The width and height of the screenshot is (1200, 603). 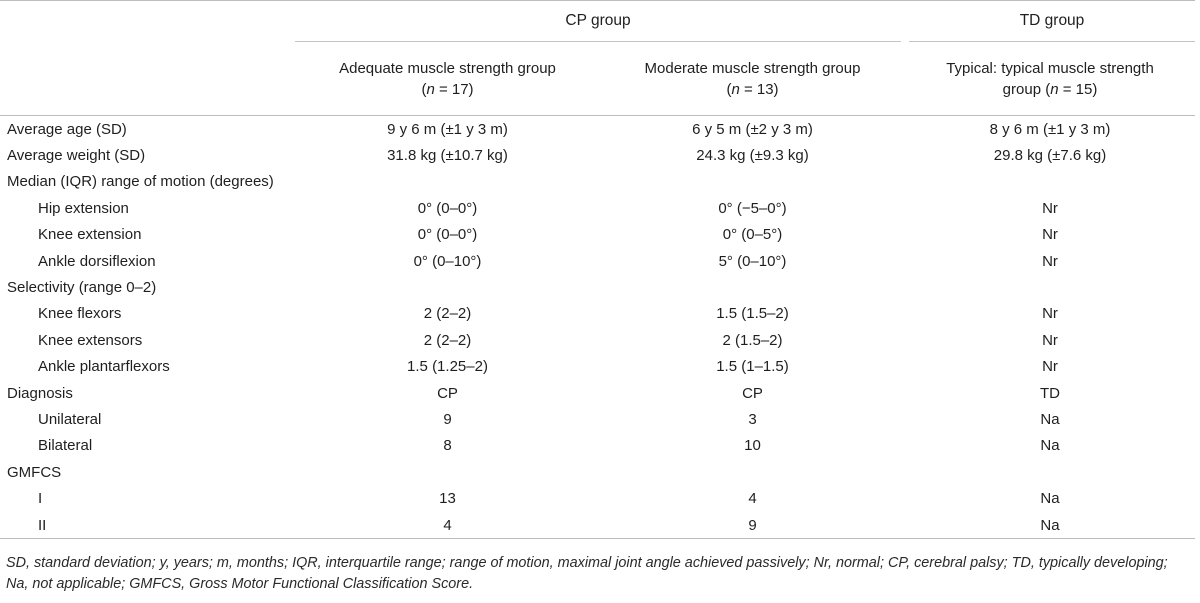 I want to click on moderate-value: 10, so click(x=752, y=446).